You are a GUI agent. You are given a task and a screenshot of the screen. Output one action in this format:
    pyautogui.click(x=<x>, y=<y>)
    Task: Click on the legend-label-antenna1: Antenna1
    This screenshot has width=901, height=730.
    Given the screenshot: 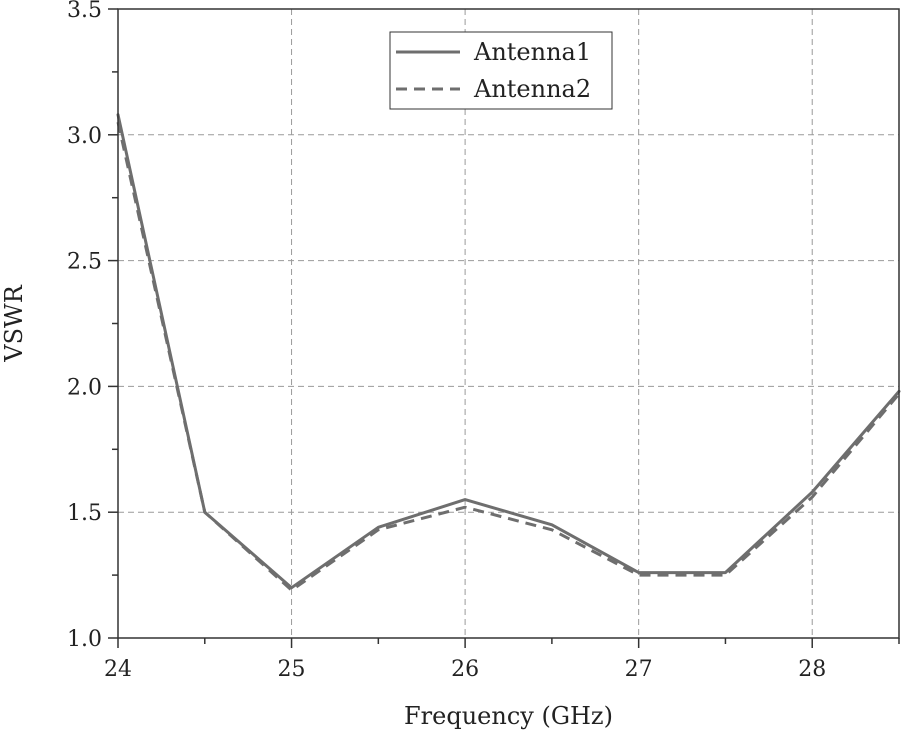 What is the action you would take?
    pyautogui.click(x=532, y=52)
    